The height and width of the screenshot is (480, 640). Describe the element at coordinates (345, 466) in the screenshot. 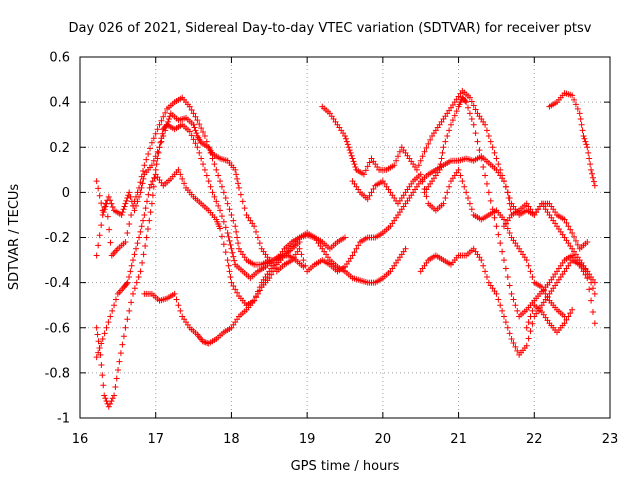

I see `x-axis-label: GPS time / hours` at that location.